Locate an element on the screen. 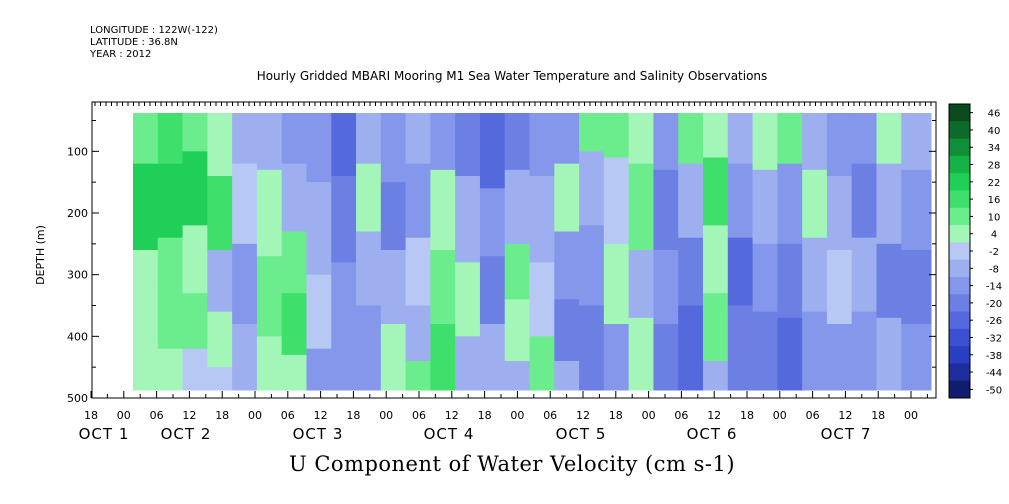 The height and width of the screenshot is (504, 1009). colorbar-label: 28 is located at coordinates (994, 166).